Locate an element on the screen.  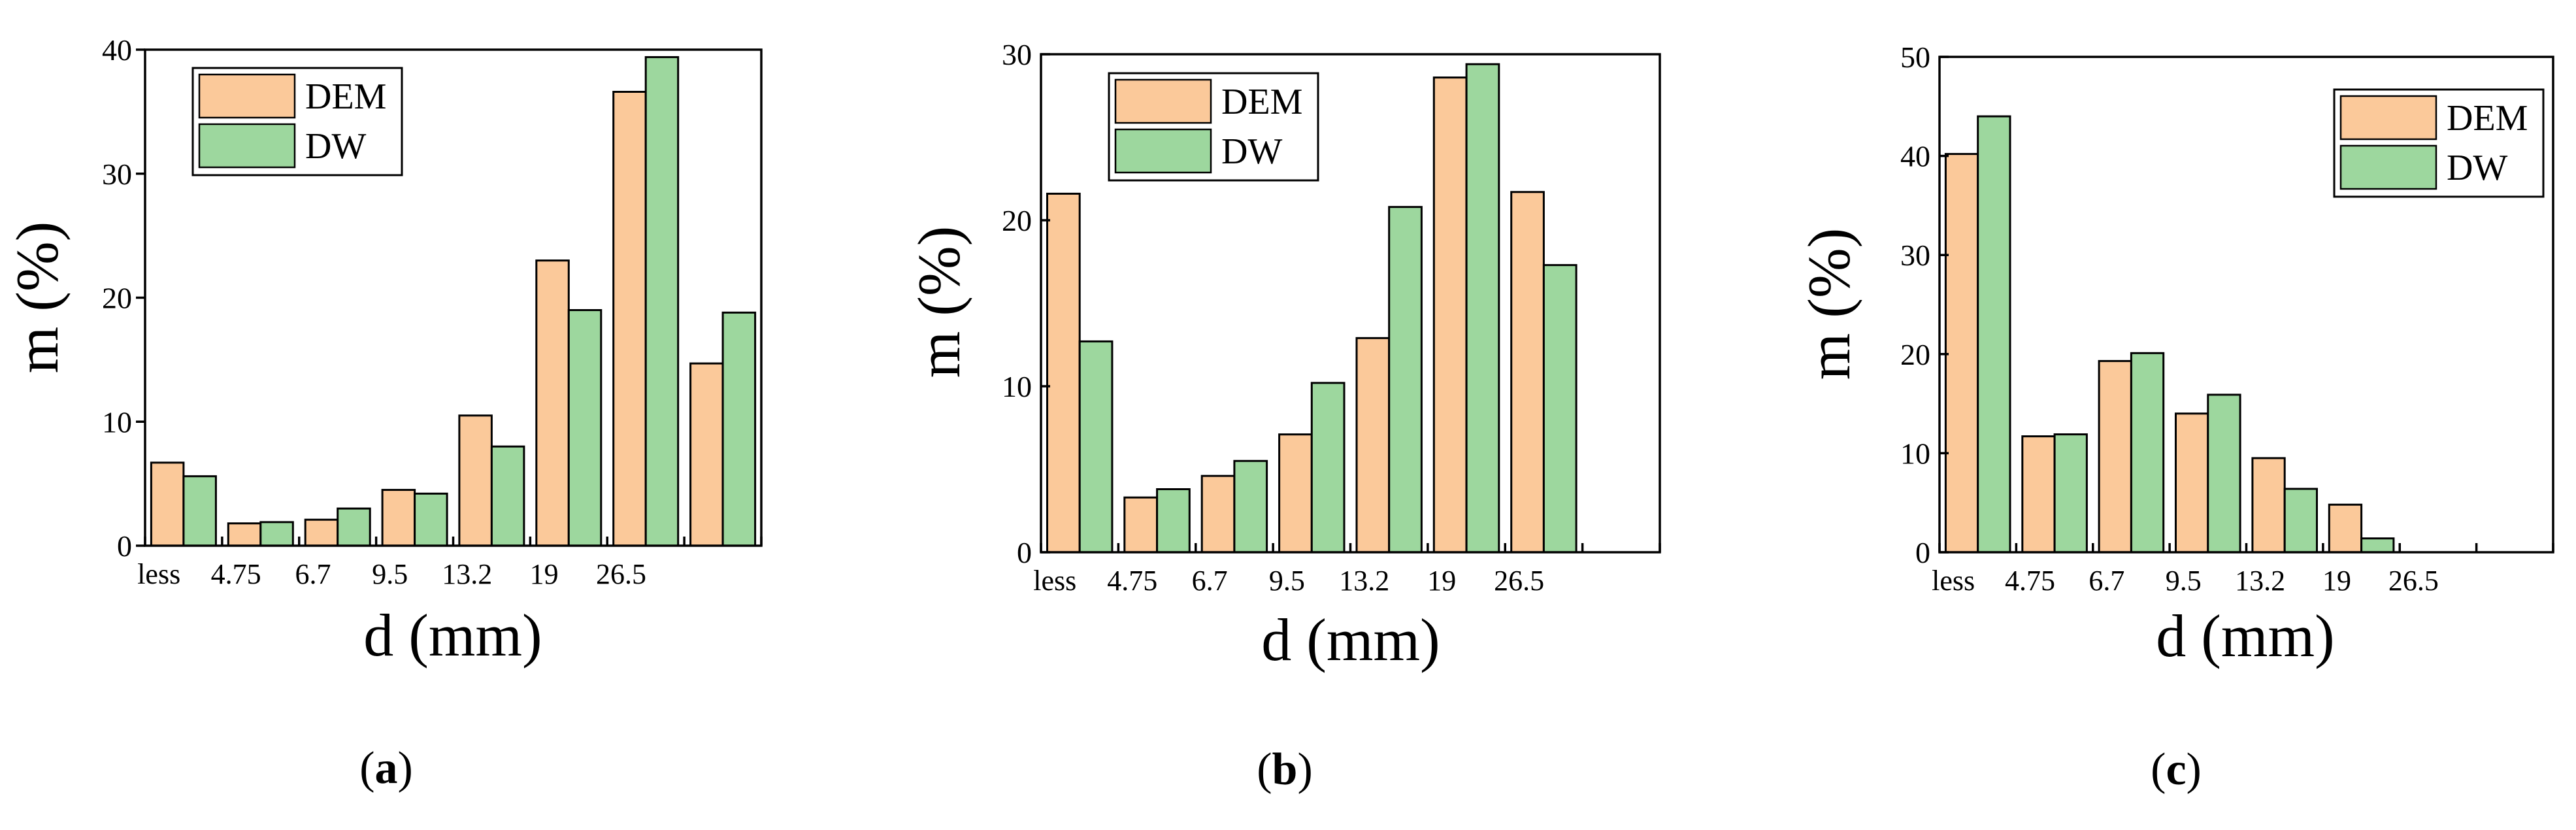
ytick-label-5: 50 is located at coordinates (1915, 57).